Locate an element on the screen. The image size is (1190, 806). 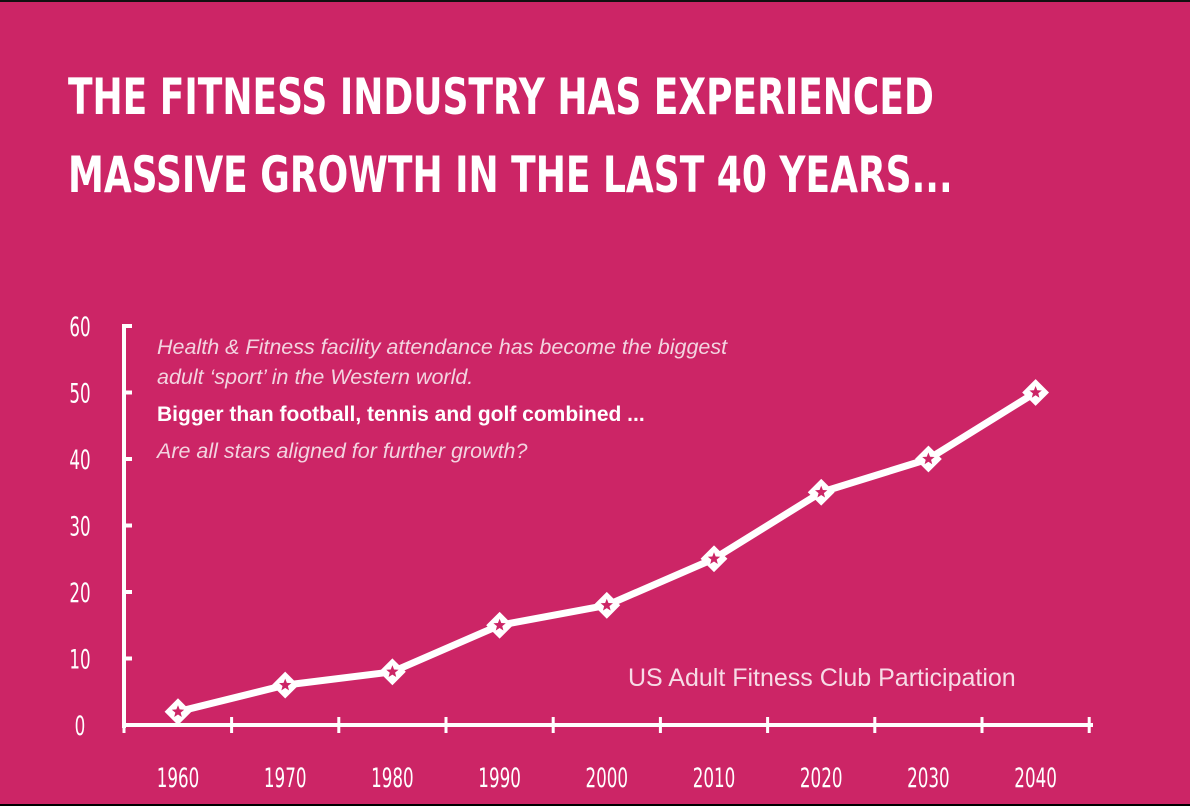
y-tick-label: 20 is located at coordinates (79, 593).